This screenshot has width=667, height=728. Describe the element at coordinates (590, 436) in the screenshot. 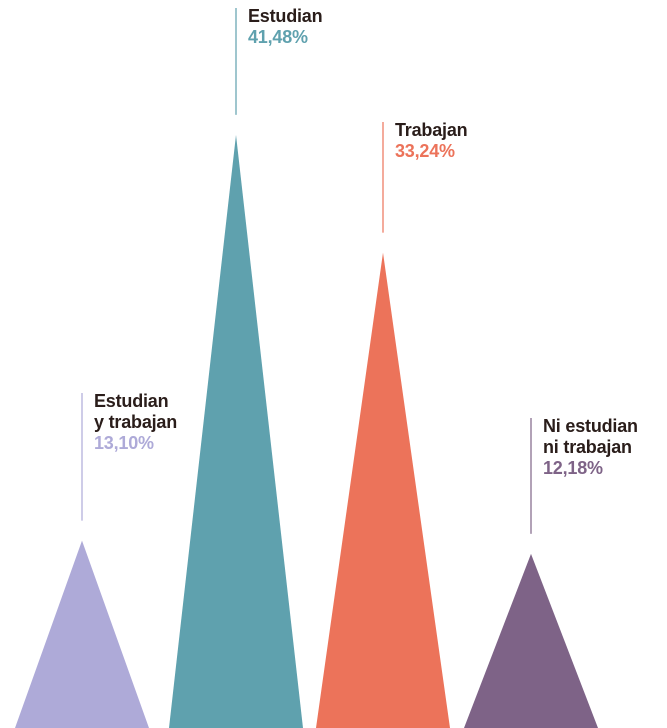

I see `category-label: Ni estudian ni trabajan` at that location.